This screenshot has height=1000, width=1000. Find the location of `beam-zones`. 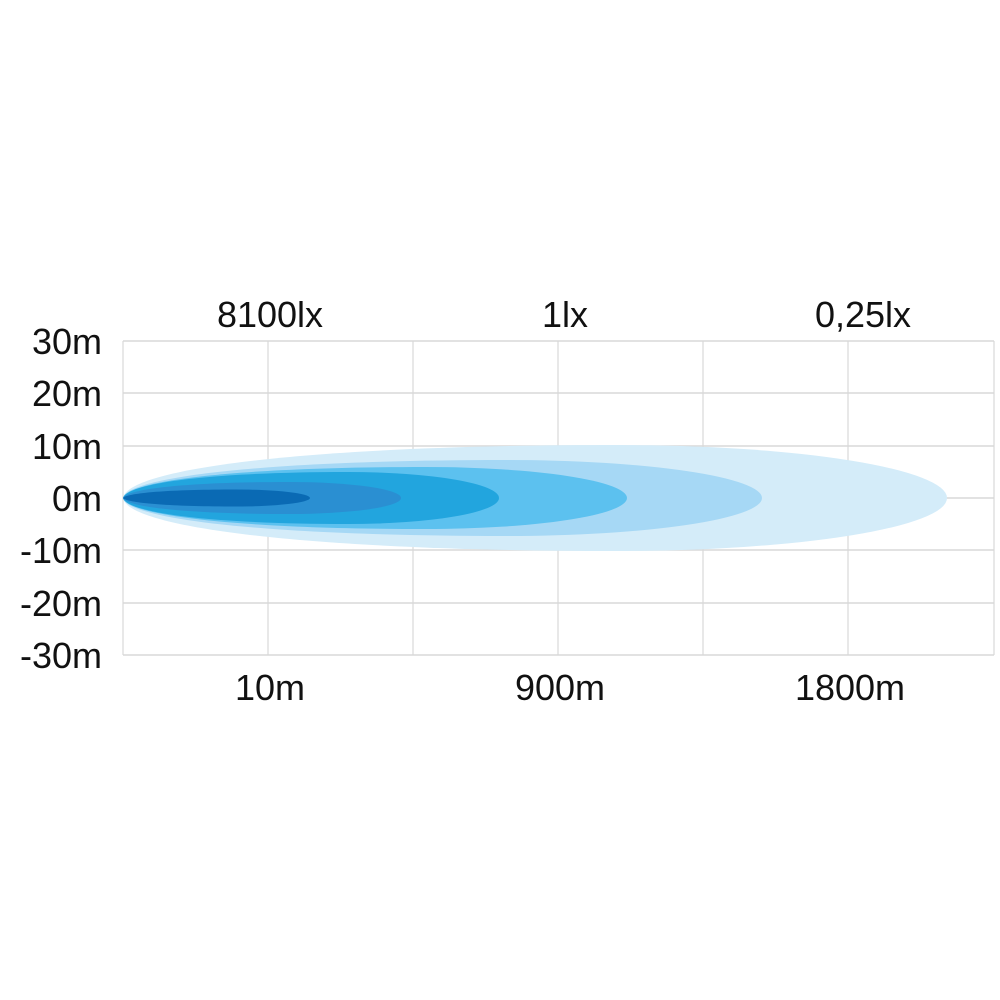

beam-zones is located at coordinates (535, 498).